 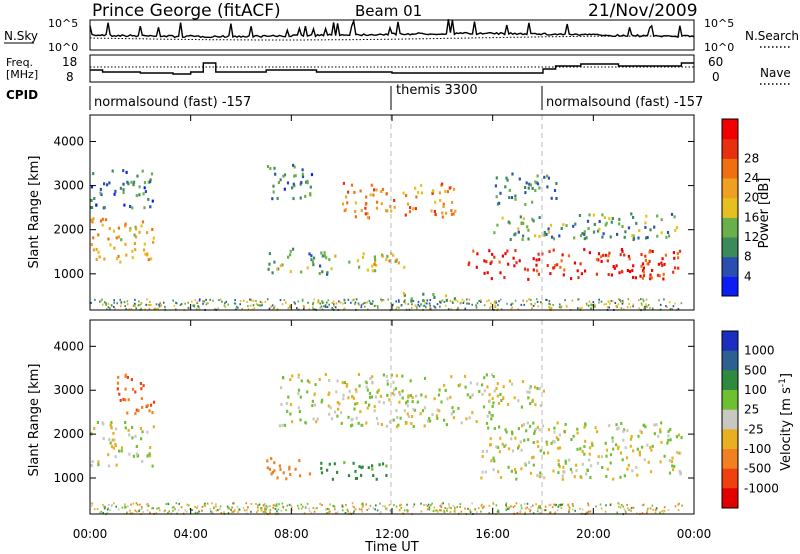 What do you see at coordinates (716, 77) in the screenshot?
I see `nave-tick-bottom: 0` at bounding box center [716, 77].